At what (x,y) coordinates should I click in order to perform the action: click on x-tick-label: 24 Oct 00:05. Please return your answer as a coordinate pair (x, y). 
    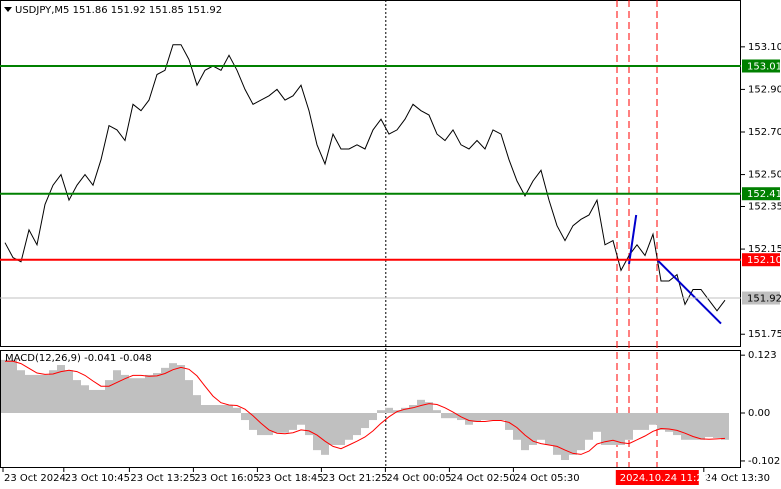
    Looking at the image, I should click on (418, 478).